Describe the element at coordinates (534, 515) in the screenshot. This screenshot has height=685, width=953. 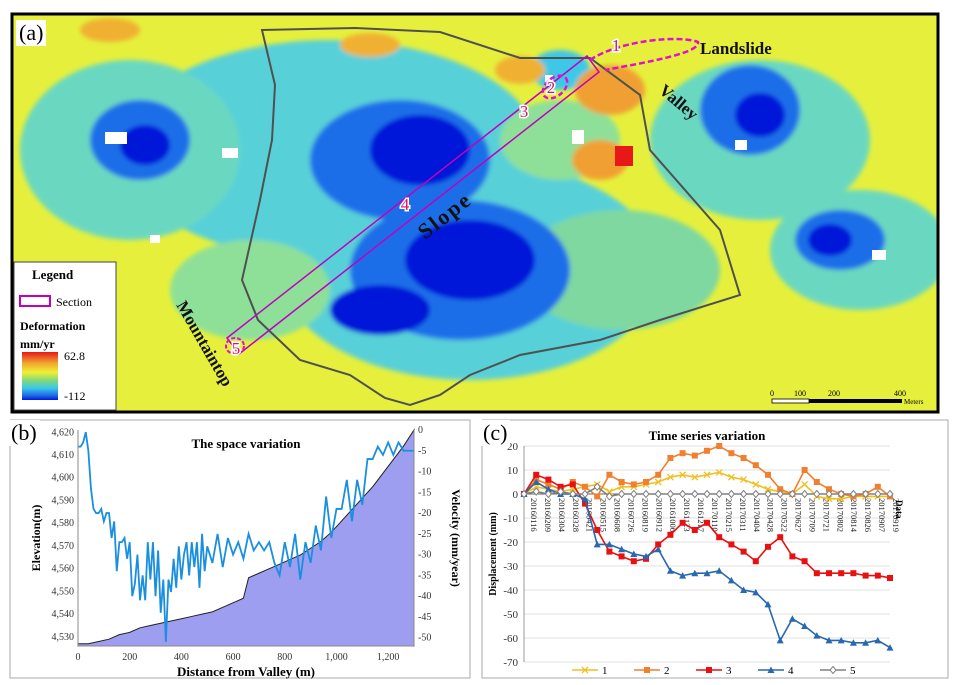
I see `x-tick-label: 20160116` at that location.